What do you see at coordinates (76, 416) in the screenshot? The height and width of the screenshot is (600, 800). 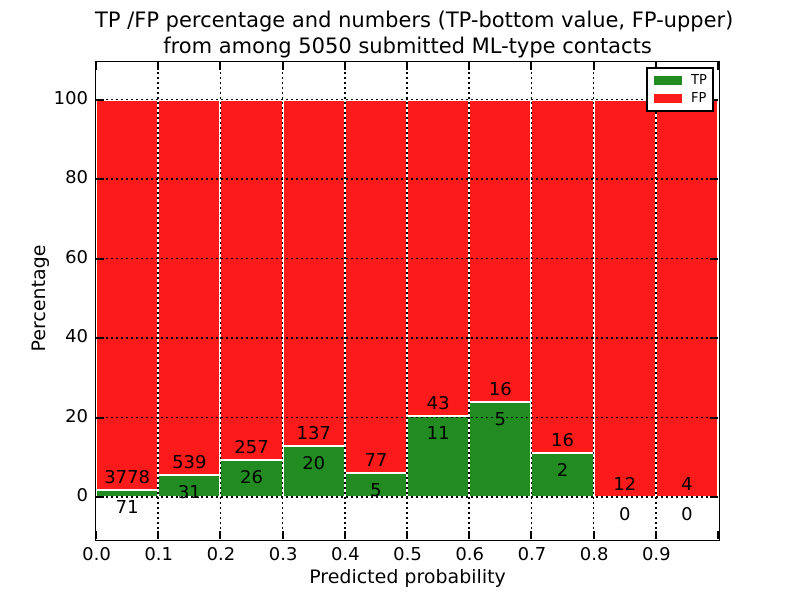 I see `y-tick-label: 20` at bounding box center [76, 416].